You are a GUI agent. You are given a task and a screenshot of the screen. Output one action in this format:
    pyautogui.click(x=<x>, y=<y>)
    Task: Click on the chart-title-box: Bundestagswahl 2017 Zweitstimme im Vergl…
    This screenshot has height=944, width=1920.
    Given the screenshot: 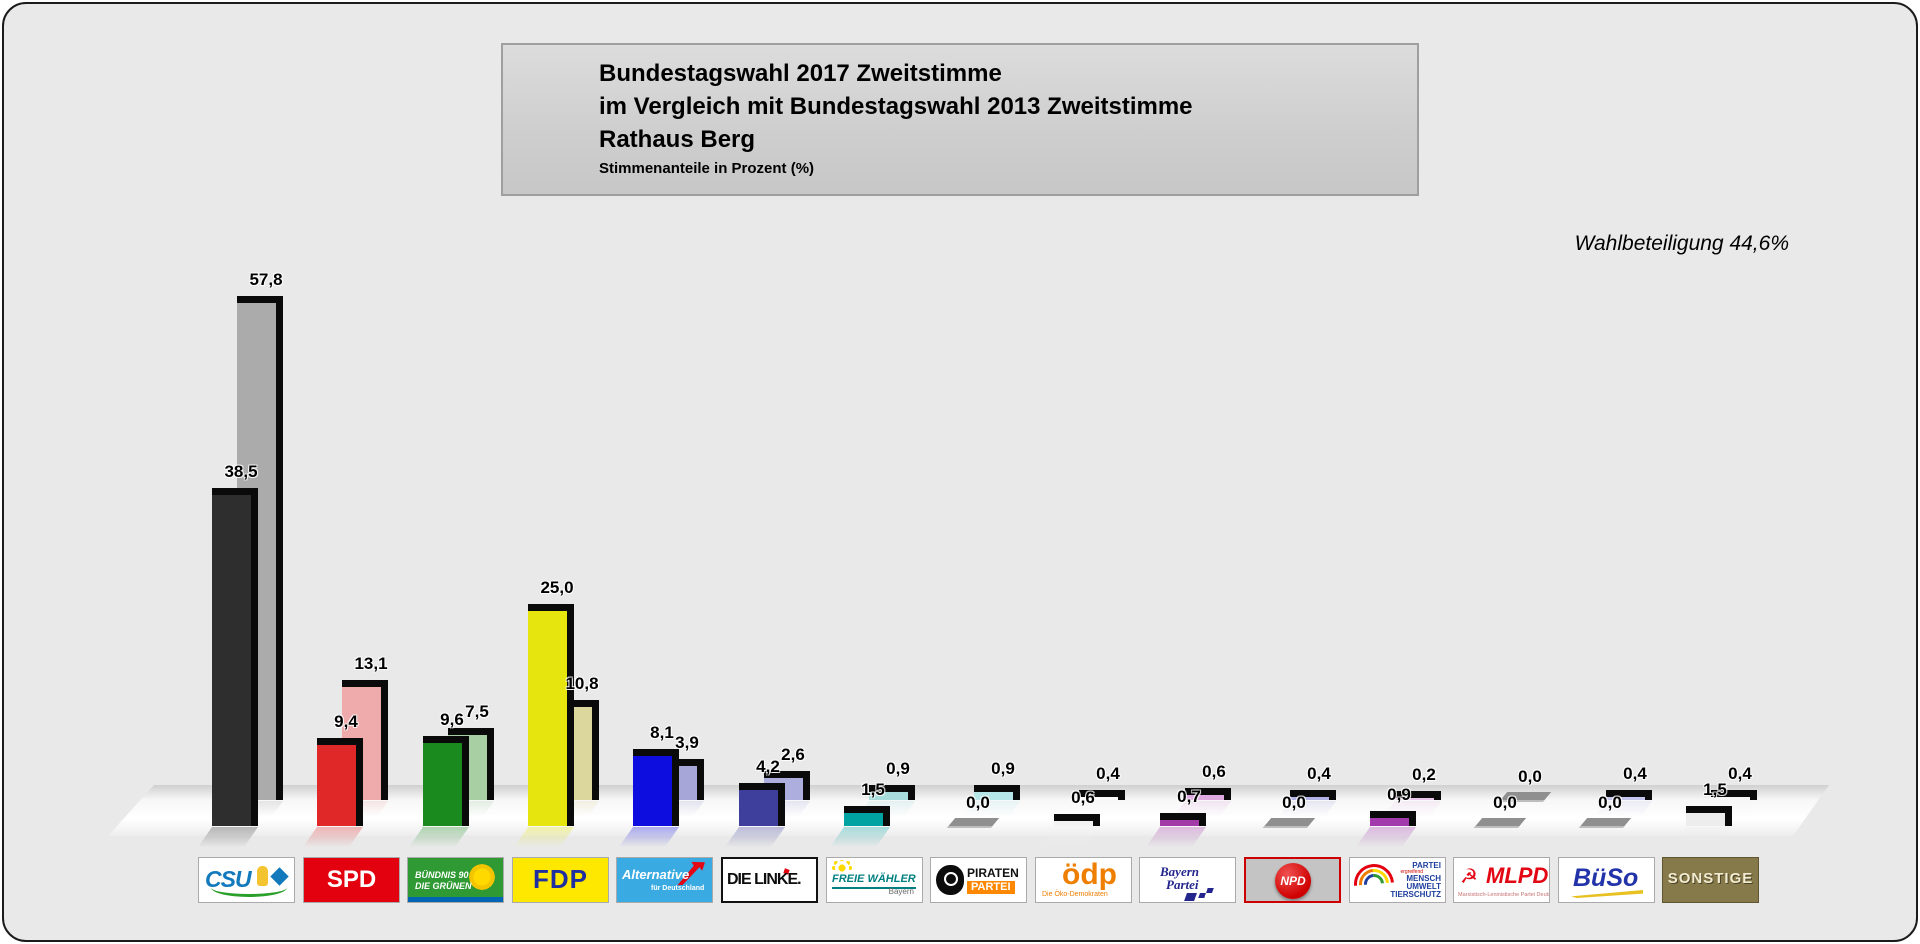 What is the action you would take?
    pyautogui.click(x=960, y=119)
    